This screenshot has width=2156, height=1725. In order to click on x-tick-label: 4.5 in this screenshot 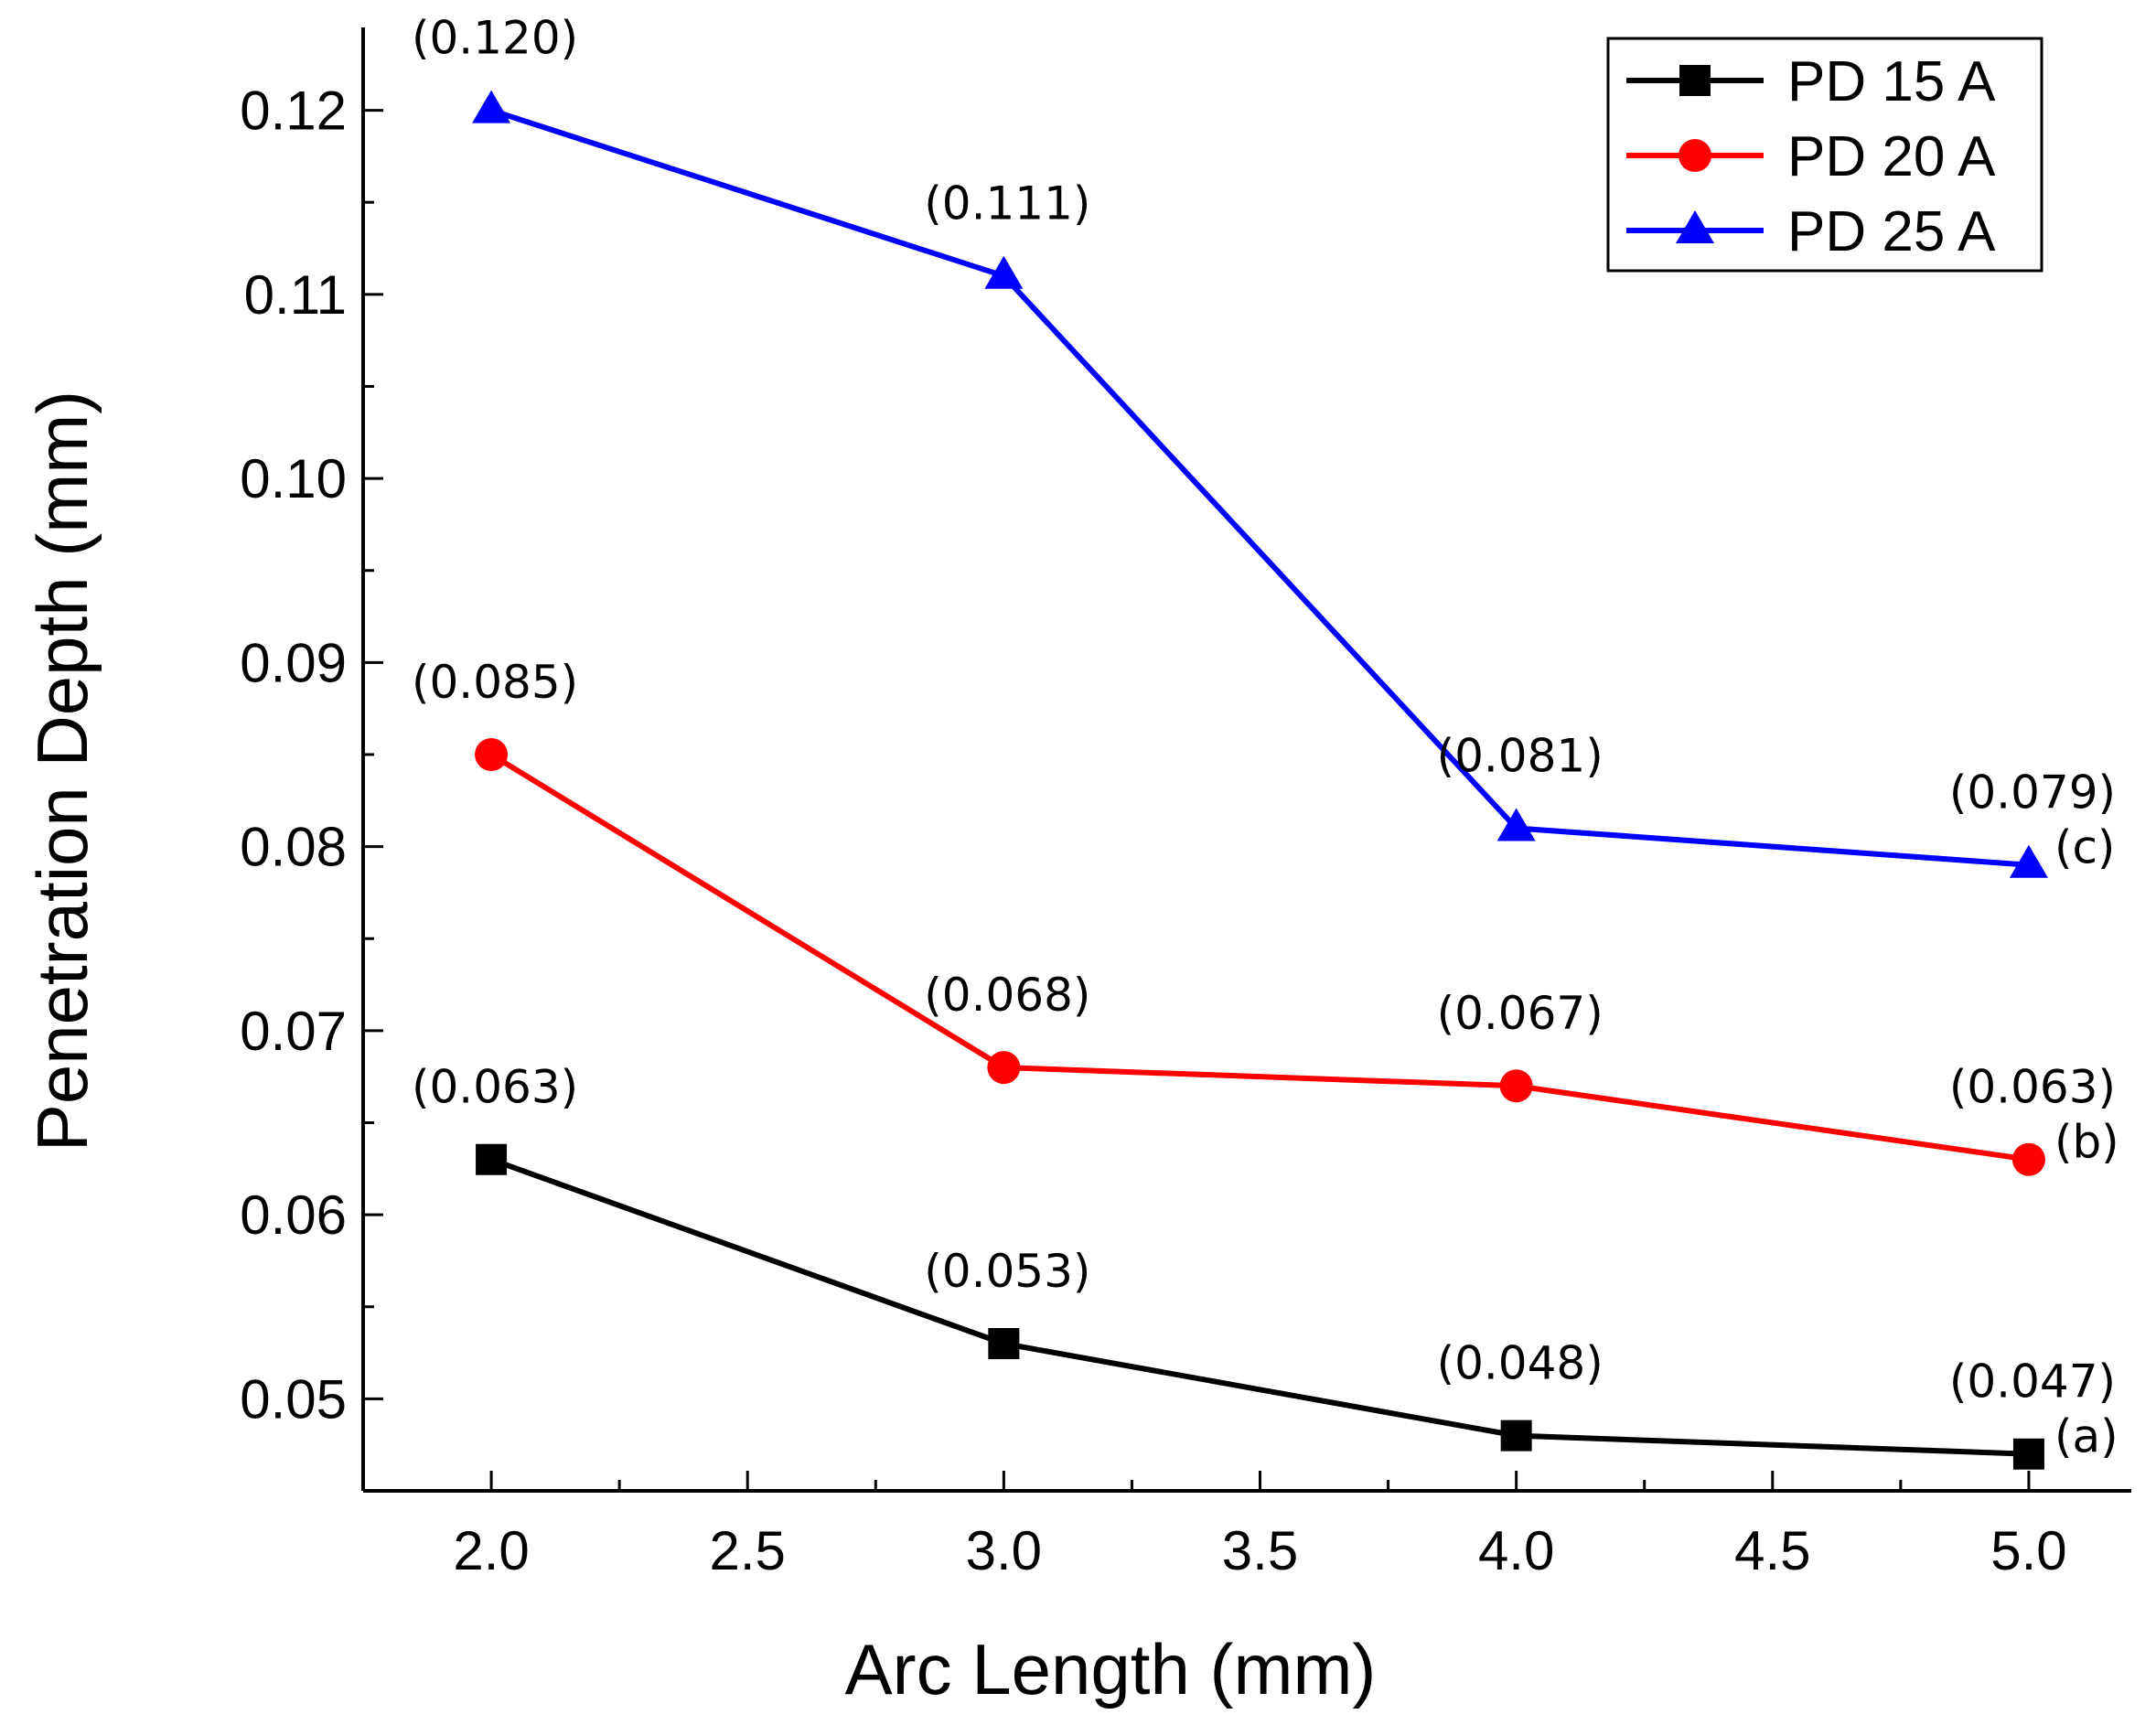, I will do `click(1772, 1550)`.